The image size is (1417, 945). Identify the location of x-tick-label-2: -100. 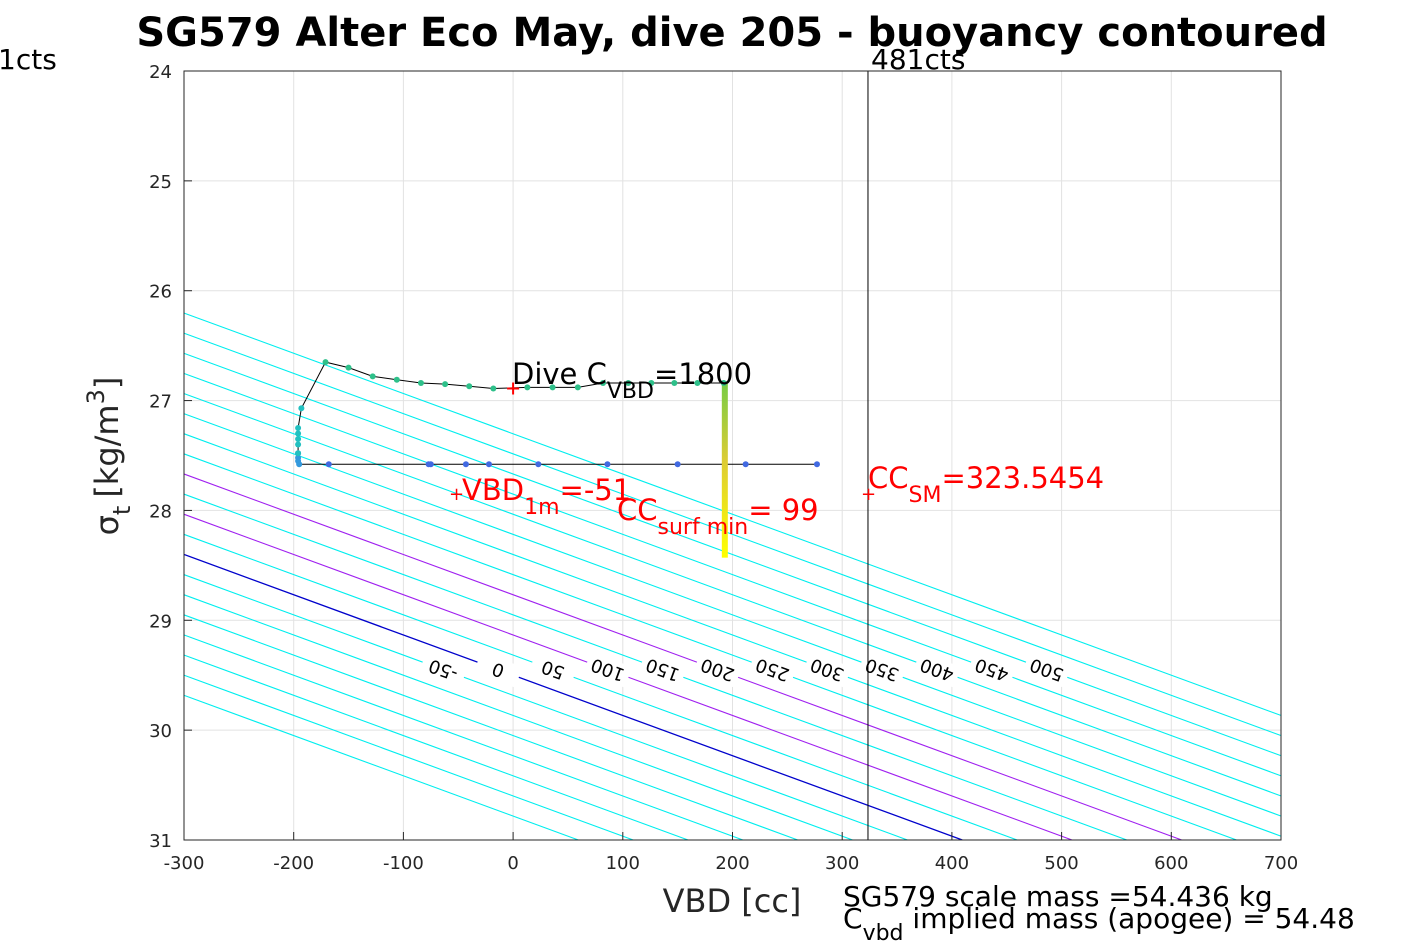
(403, 863).